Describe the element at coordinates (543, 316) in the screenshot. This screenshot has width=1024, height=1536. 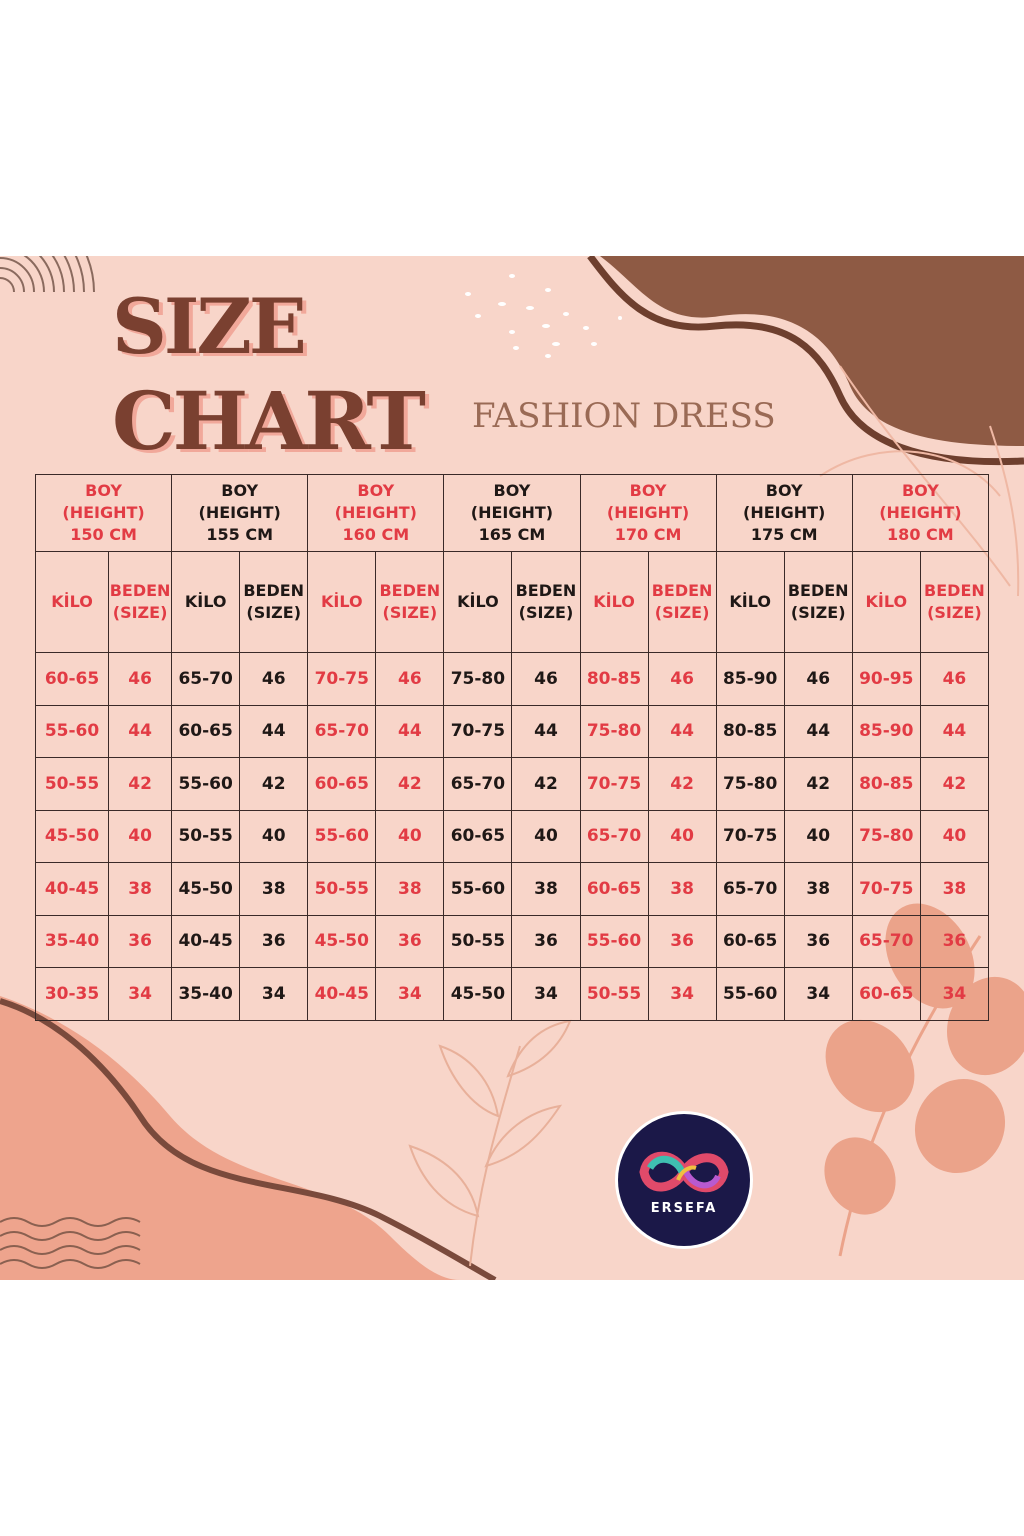
I see `dots-decoration` at that location.